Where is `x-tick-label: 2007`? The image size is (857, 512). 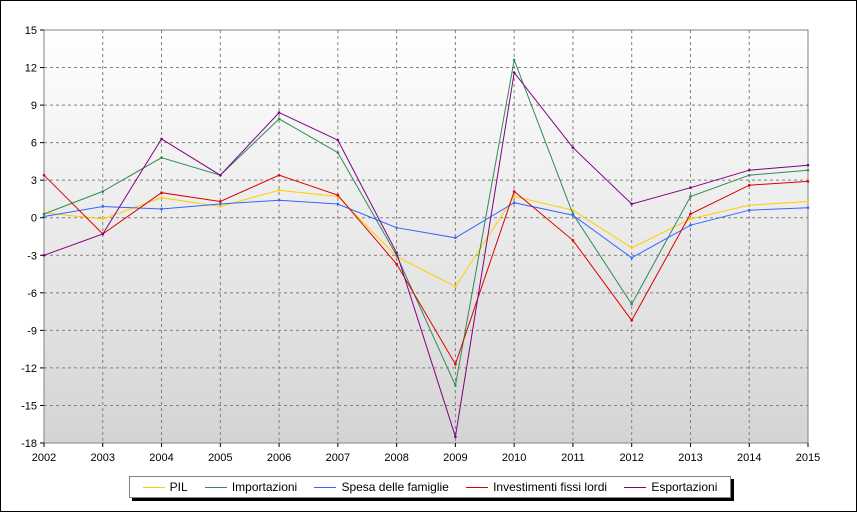 x-tick-label: 2007 is located at coordinates (338, 458).